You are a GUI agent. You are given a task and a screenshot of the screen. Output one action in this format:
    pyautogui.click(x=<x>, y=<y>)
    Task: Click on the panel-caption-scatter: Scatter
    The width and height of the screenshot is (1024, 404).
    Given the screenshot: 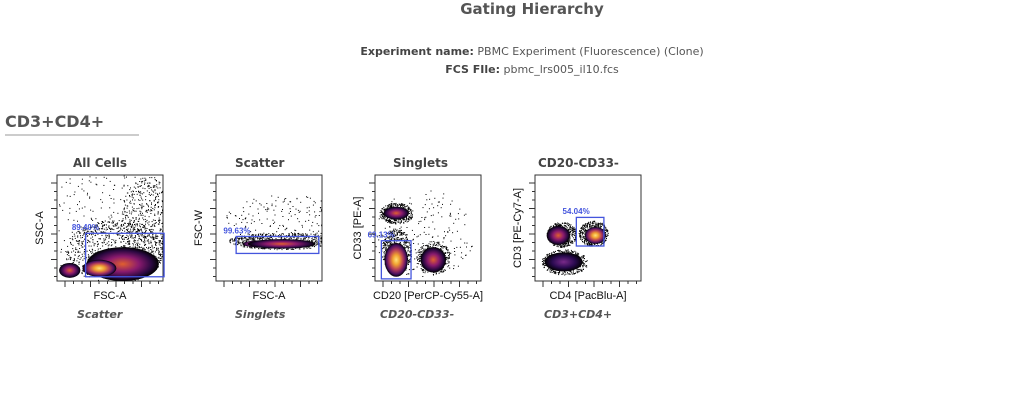 What is the action you would take?
    pyautogui.click(x=100, y=314)
    